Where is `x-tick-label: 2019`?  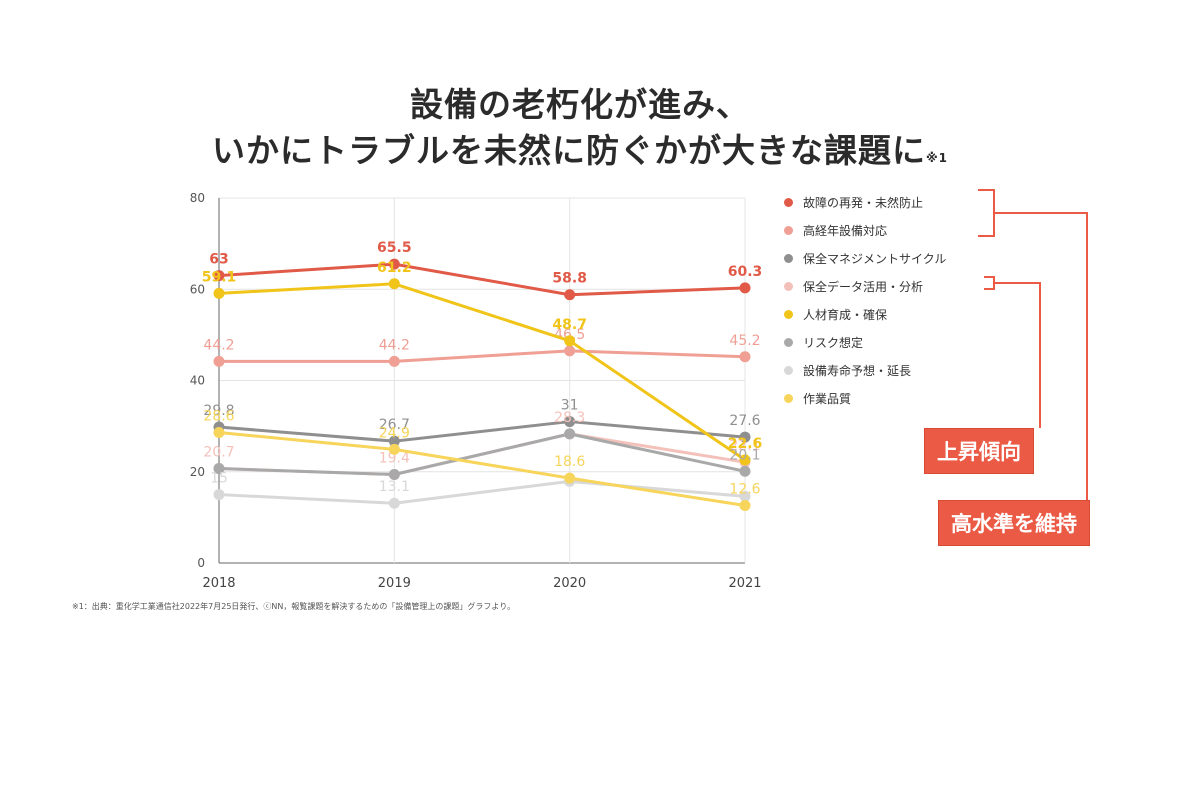 x-tick-label: 2019 is located at coordinates (394, 583).